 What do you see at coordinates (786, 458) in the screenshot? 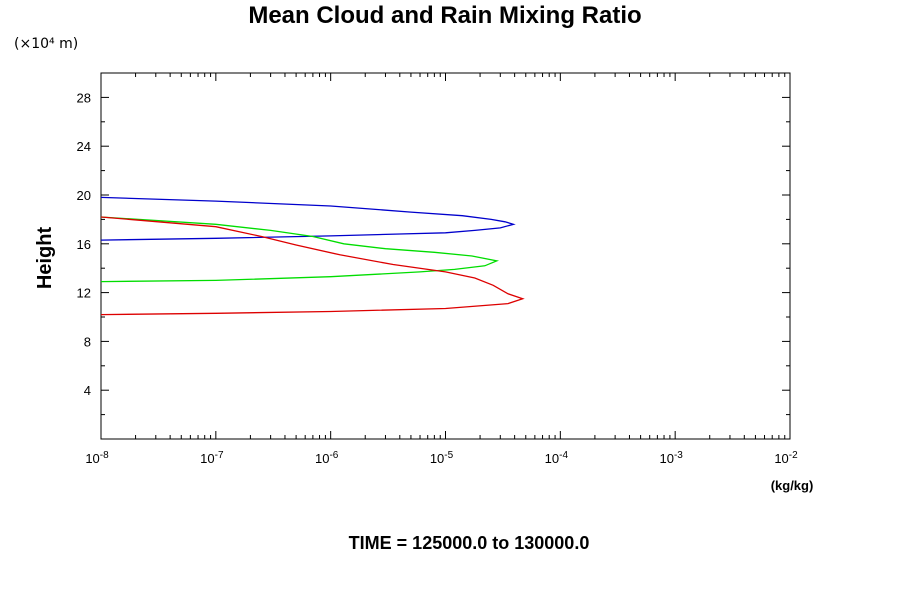
I see `x-tick-label: 10⁻²` at bounding box center [786, 458].